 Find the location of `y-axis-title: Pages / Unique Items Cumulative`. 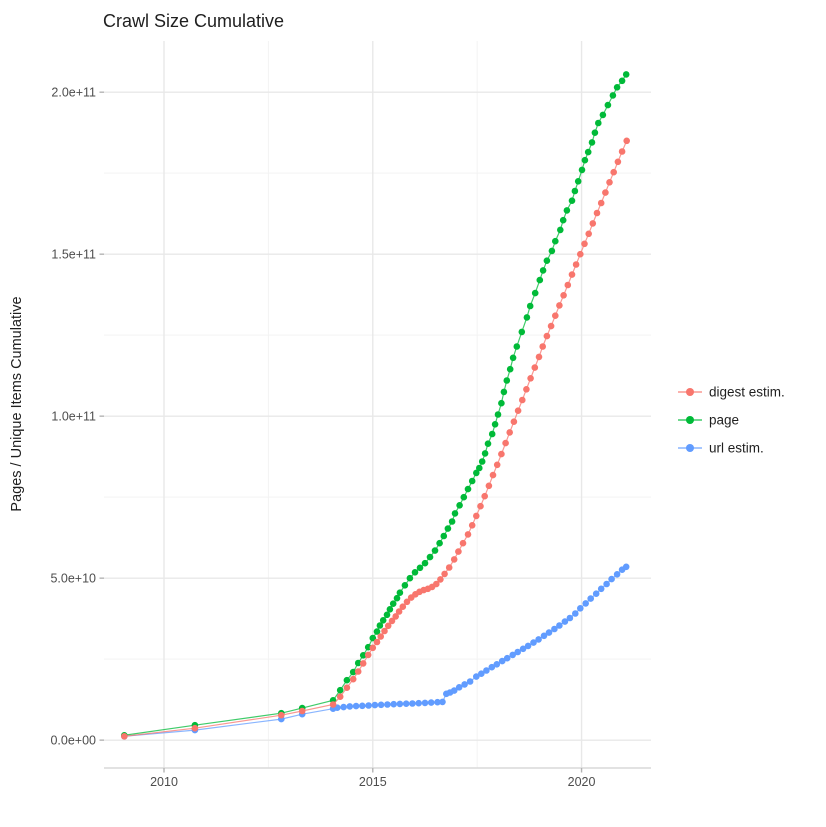

y-axis-title: Pages / Unique Items Cumulative is located at coordinates (17, 403).